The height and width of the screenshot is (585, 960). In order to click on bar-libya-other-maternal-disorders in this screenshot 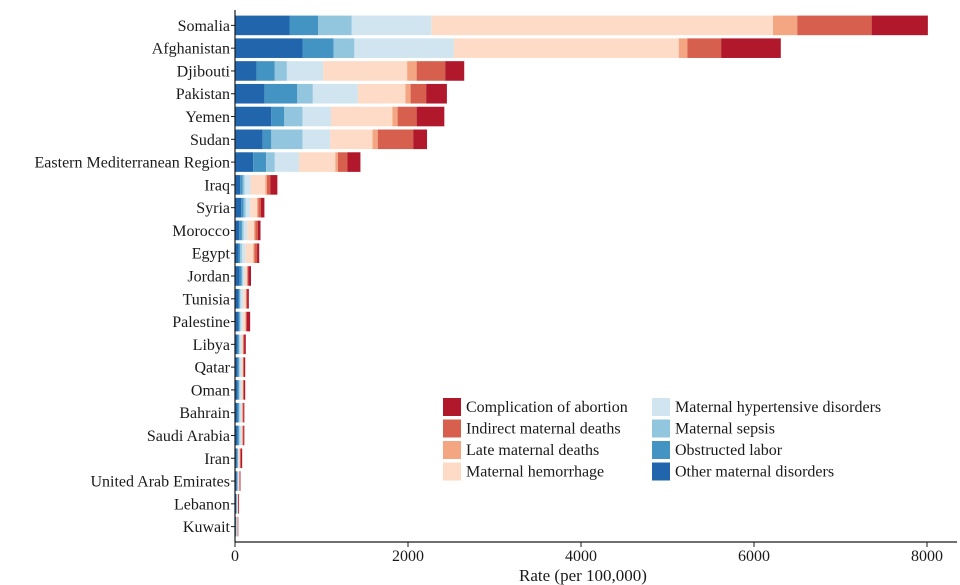, I will do `click(236, 344)`.